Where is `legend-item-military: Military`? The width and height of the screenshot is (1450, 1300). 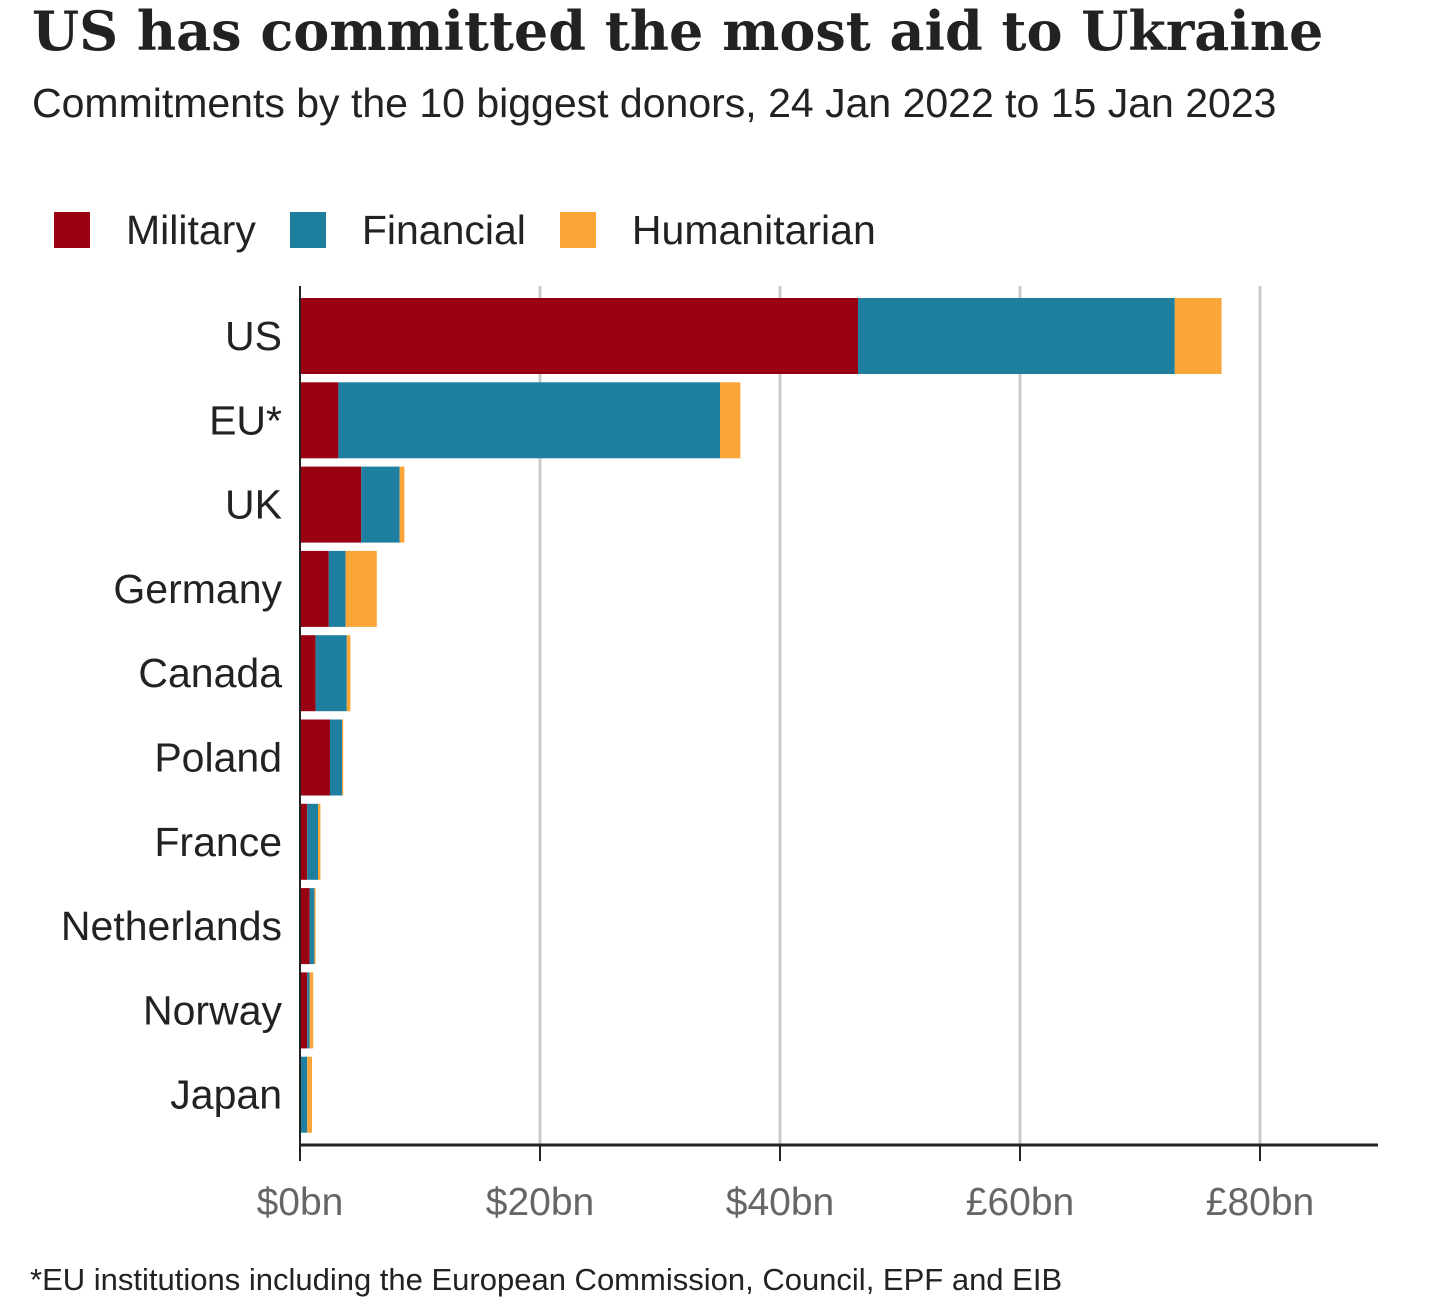
legend-item-military: Military is located at coordinates (155, 230).